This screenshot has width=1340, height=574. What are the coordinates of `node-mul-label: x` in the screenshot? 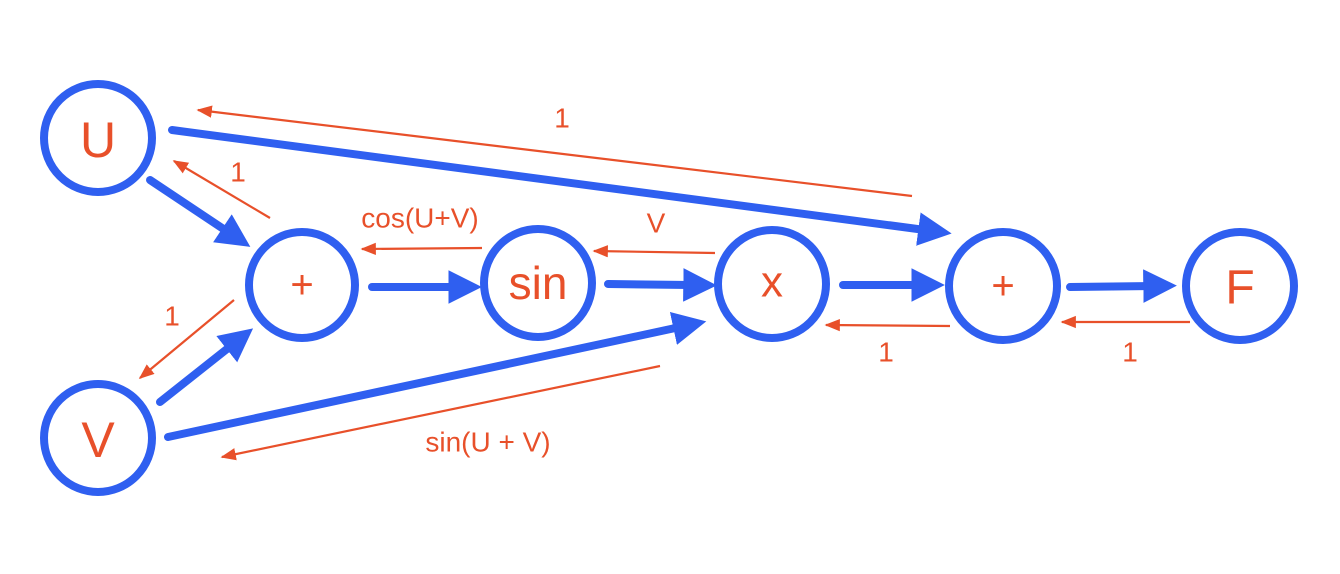 It's located at (772, 282).